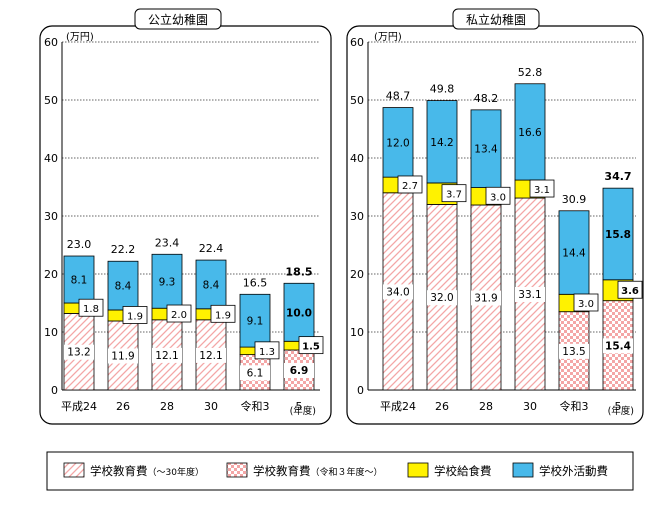  What do you see at coordinates (167, 282) in the screenshot?
I see `data-label-activity: 9.3` at bounding box center [167, 282].